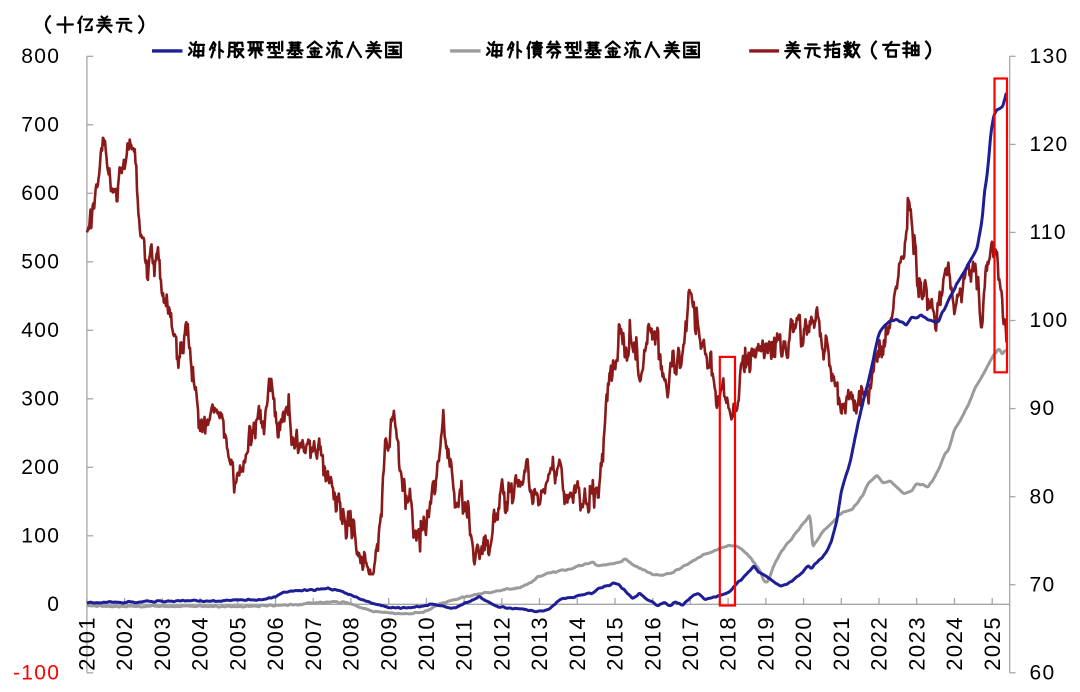 The width and height of the screenshot is (1080, 692). What do you see at coordinates (728, 643) in the screenshot?
I see `svg-text: 2018` at bounding box center [728, 643].